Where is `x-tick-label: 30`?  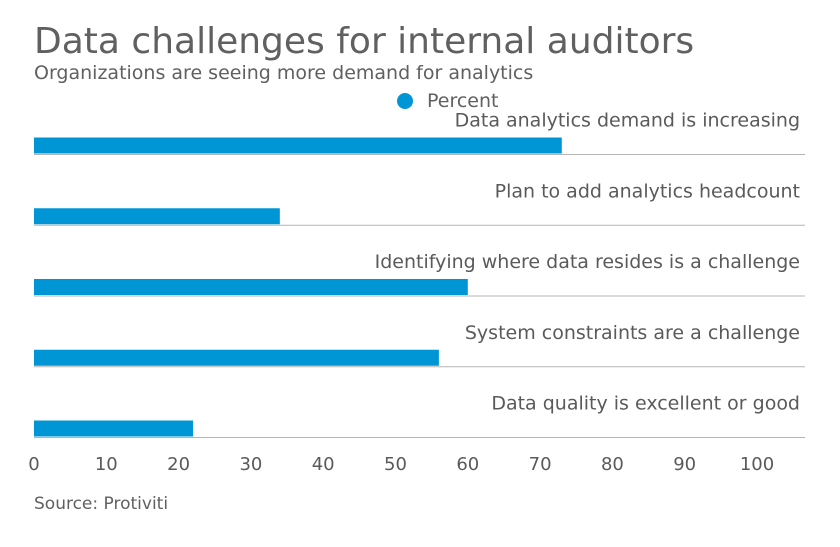
x-tick-label: 30 is located at coordinates (250, 464).